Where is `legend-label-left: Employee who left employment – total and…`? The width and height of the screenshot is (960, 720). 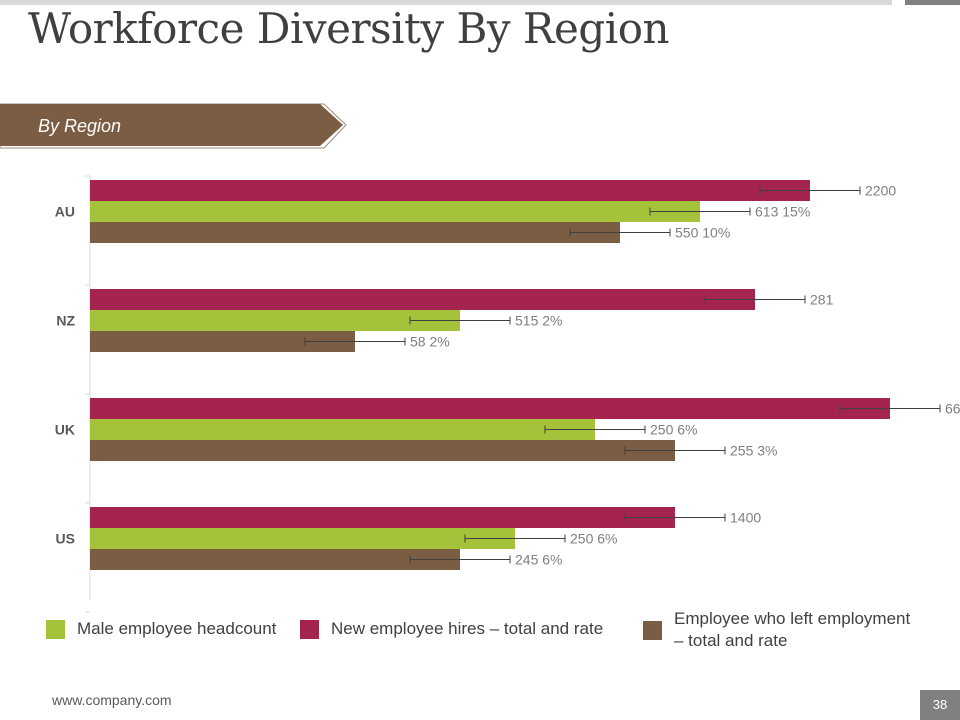 legend-label-left: Employee who left employment – total and… is located at coordinates (792, 629).